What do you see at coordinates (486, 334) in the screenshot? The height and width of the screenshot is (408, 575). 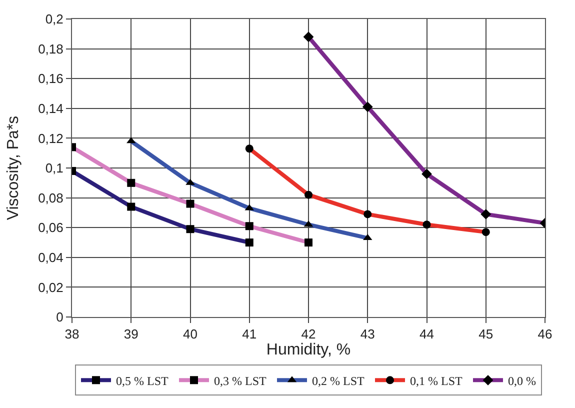 I see `x-tick-label: 45` at bounding box center [486, 334].